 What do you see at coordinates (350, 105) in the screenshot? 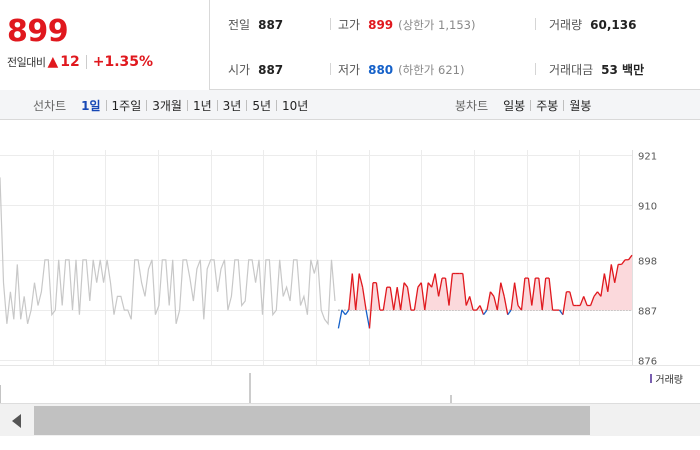
I see `chart-period-toolbar: 선차트 1일 1주일 3개월 1년 3년 5년 10년 봉차트 일봉 주봉 월봉` at bounding box center [350, 105].